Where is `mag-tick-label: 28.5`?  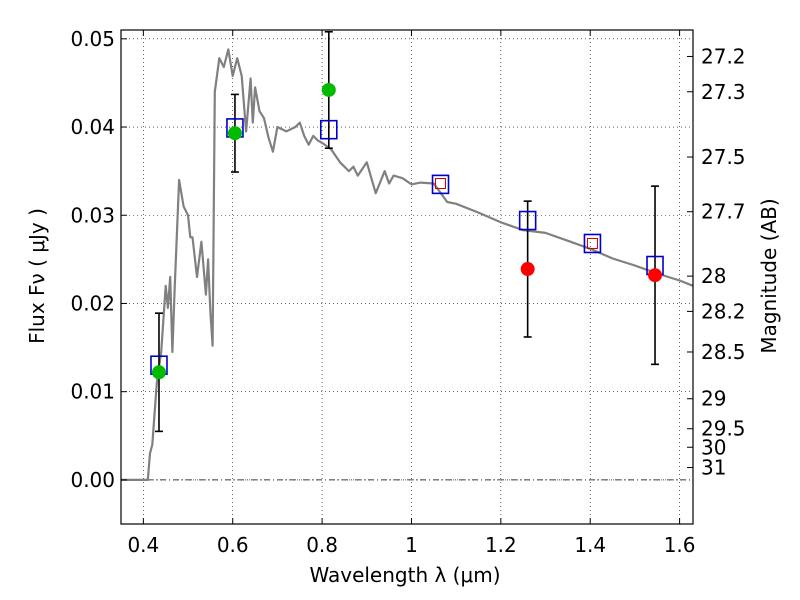 mag-tick-label: 28.5 is located at coordinates (723, 352).